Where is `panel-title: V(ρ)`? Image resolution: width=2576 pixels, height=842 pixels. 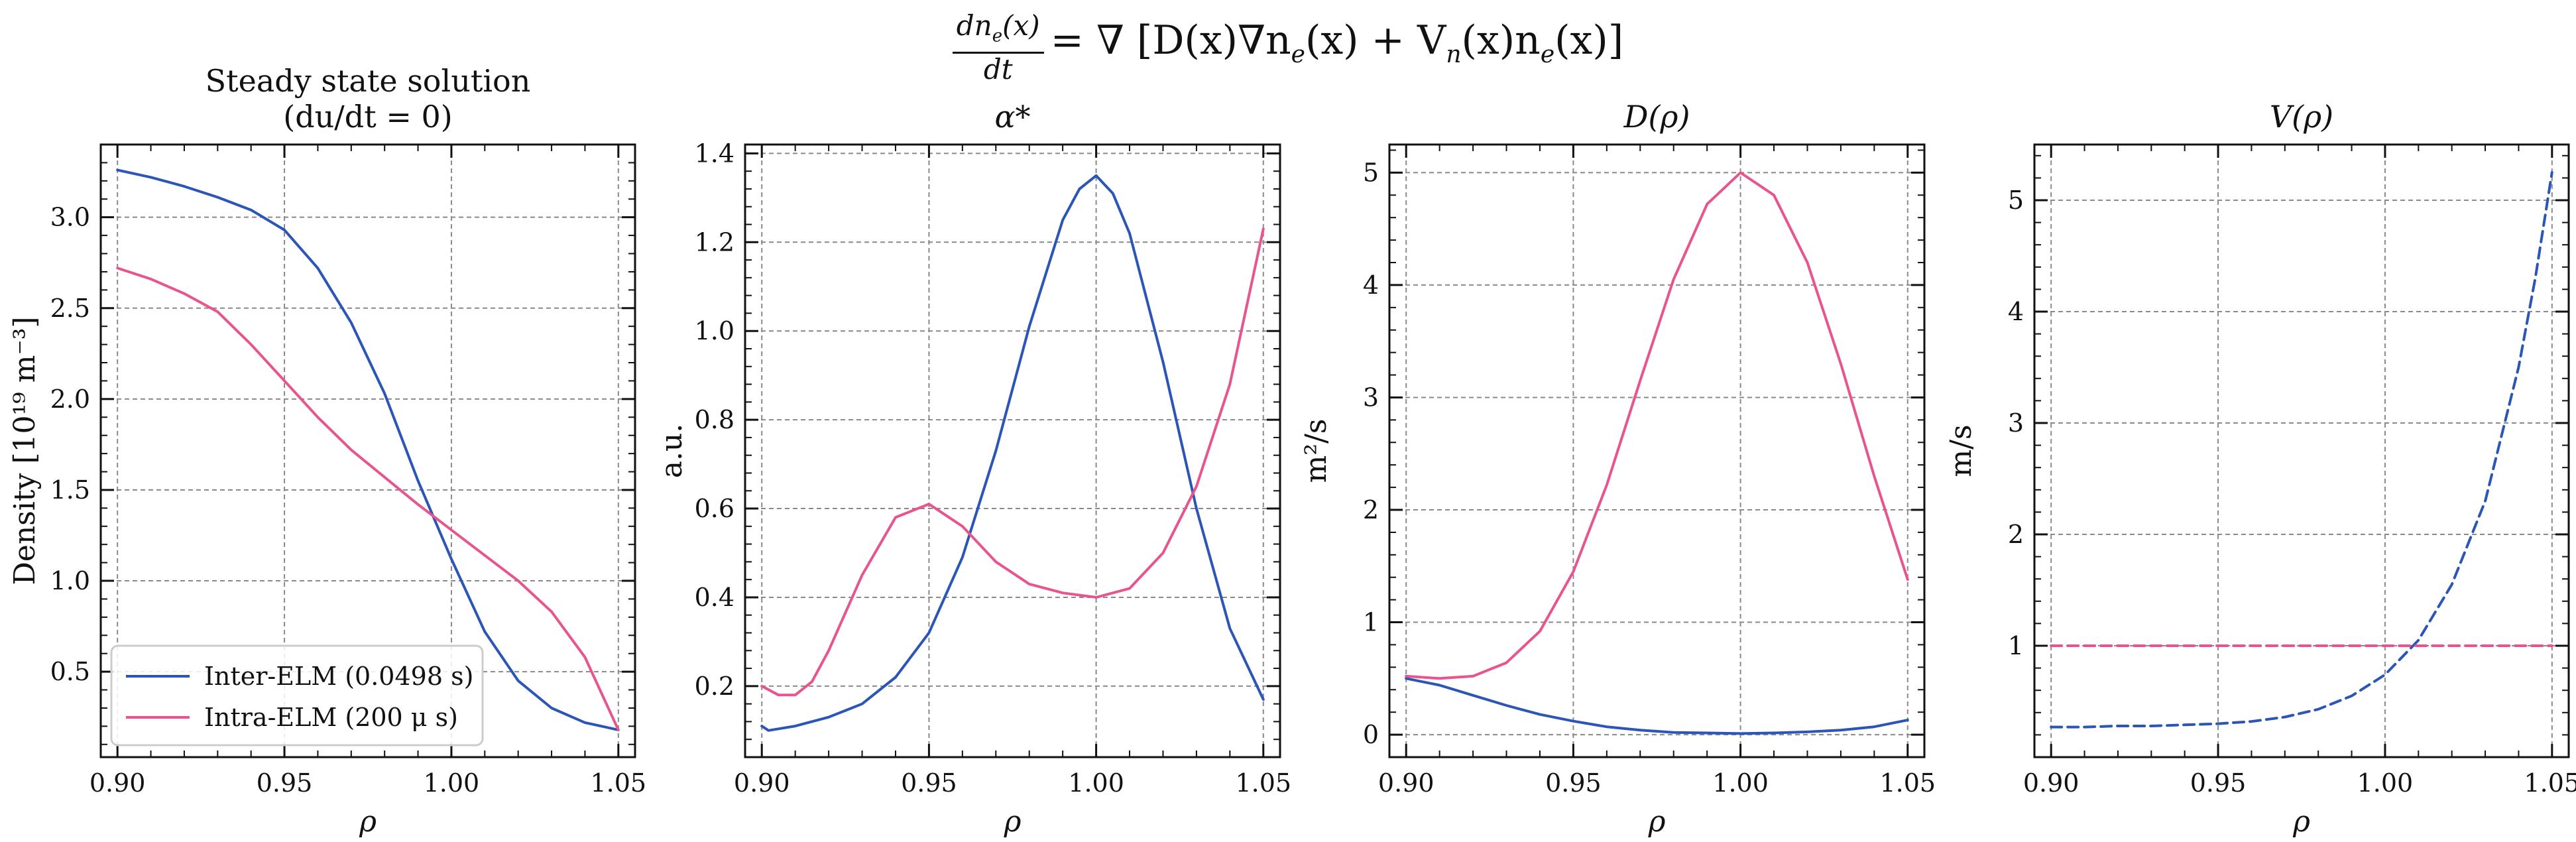
panel-title: V(ρ) is located at coordinates (2301, 117).